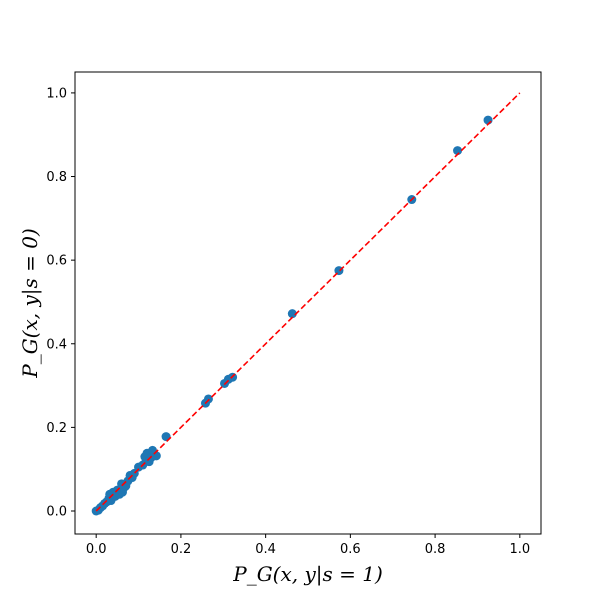 The height and width of the screenshot is (600, 600). Describe the element at coordinates (265, 549) in the screenshot. I see `x-tick-label: 0.4` at that location.